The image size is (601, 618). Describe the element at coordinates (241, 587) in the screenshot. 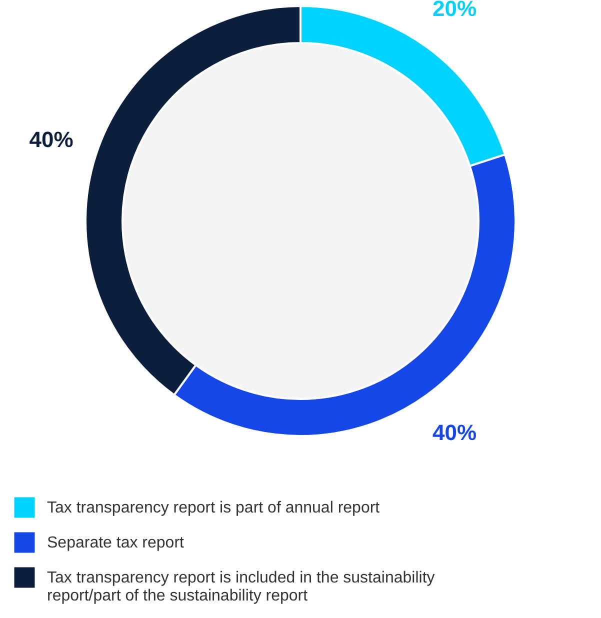

I see `legend-label: Tax transparency report is included in the sustainability report/part of the sustainability report` at that location.